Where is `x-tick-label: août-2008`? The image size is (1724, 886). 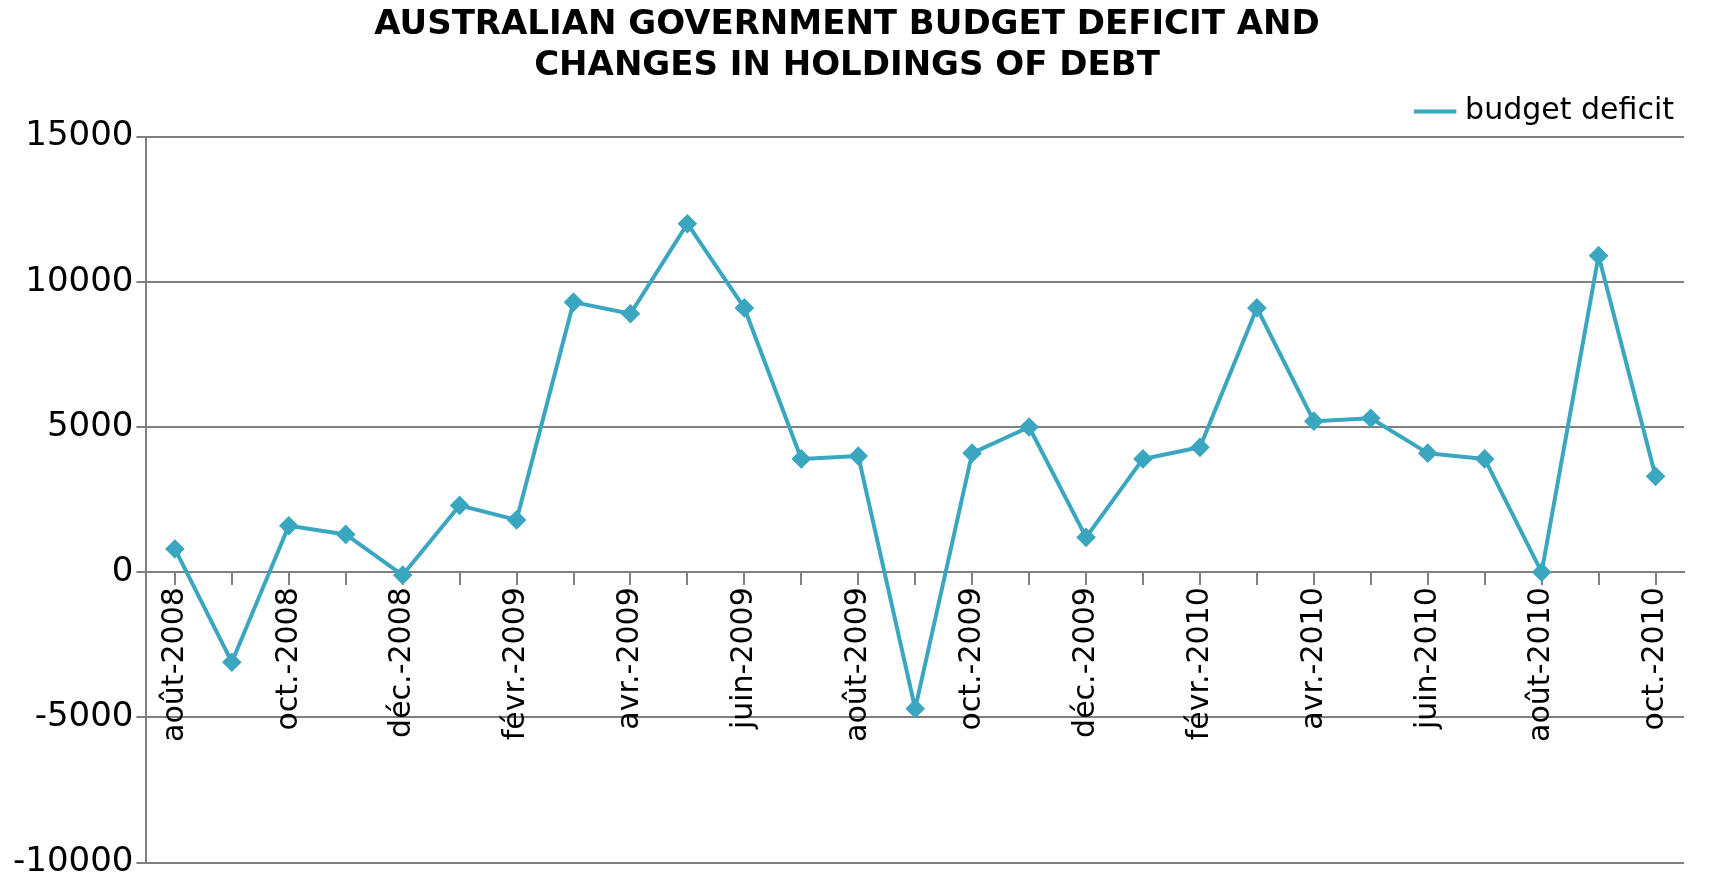
x-tick-label: août-2008 is located at coordinates (172, 664).